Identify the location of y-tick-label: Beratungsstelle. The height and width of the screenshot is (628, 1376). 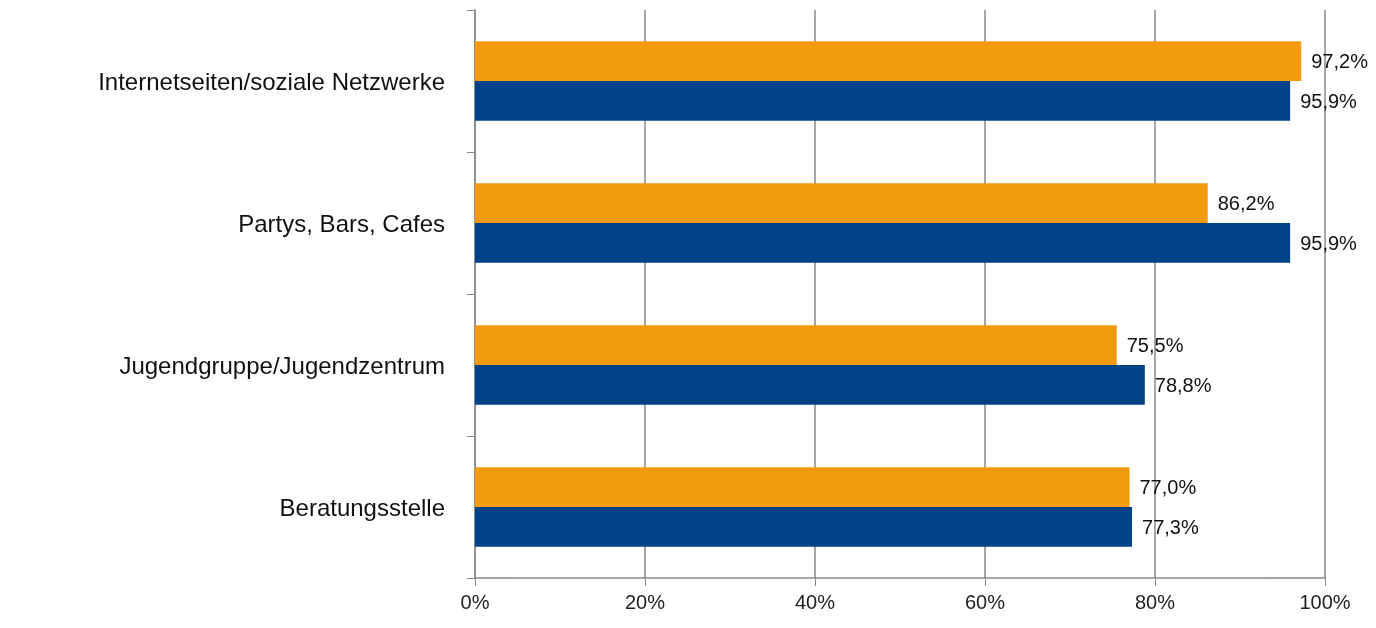
(362, 507).